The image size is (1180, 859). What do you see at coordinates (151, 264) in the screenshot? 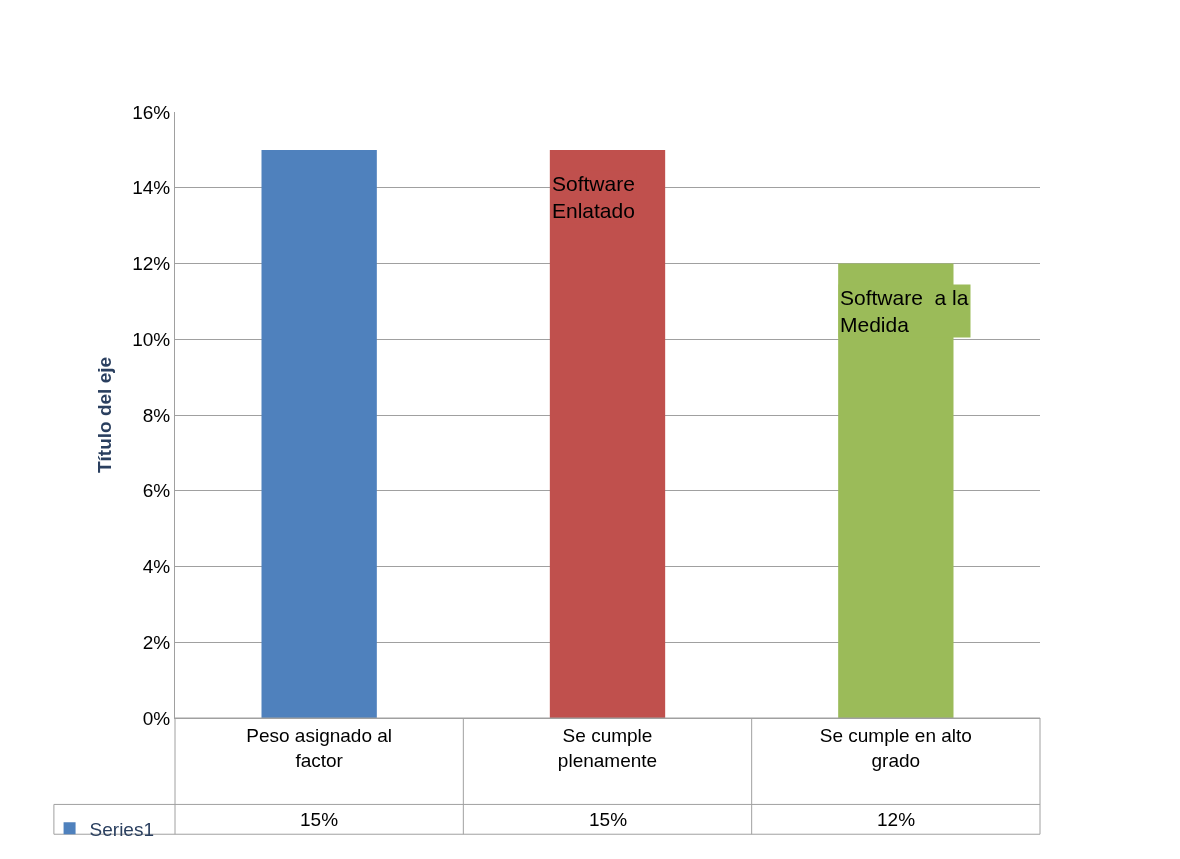
I see `y-tick-label: 12%` at bounding box center [151, 264].